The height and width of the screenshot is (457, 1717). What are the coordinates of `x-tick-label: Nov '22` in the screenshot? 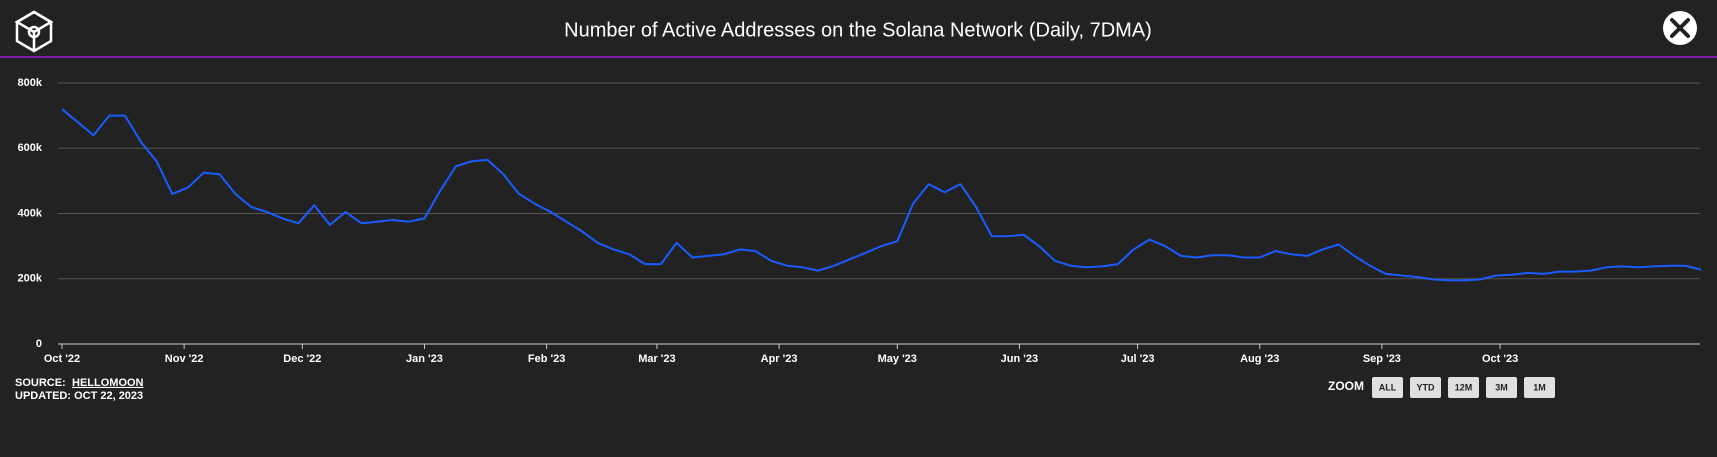 It's located at (184, 359).